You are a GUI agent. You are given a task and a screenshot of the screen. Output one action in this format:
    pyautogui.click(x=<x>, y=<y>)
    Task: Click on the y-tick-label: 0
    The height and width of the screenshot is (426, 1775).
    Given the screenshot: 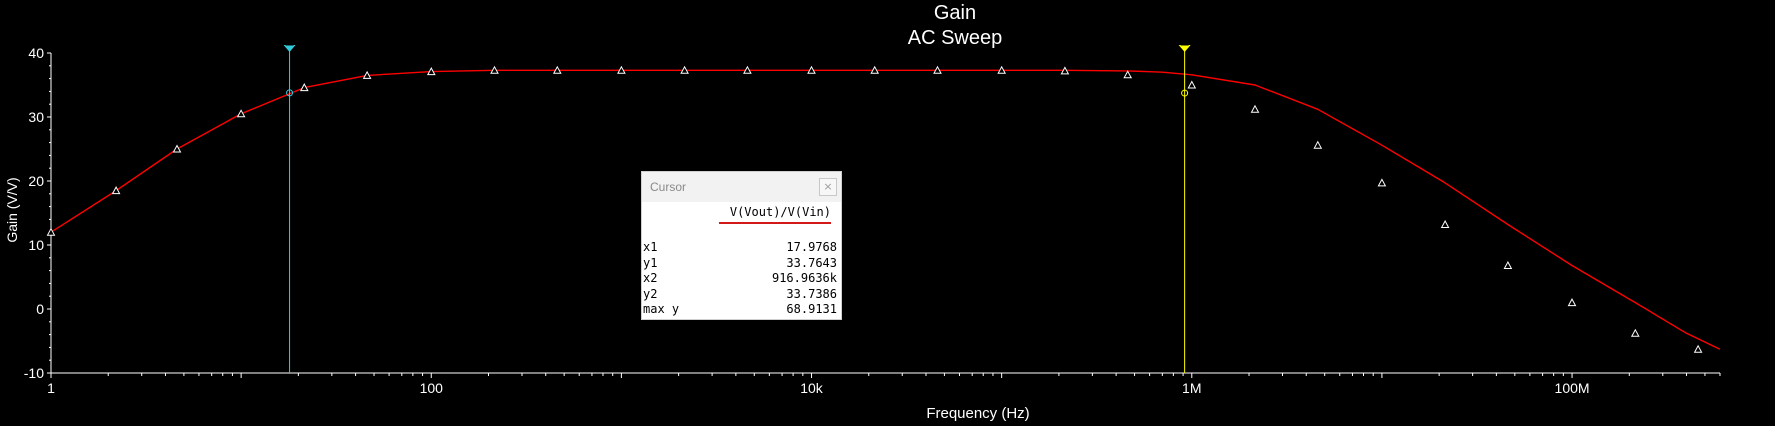 What is the action you would take?
    pyautogui.click(x=40, y=309)
    